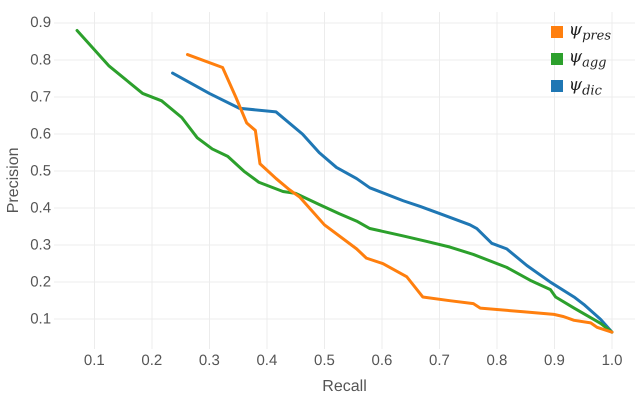  What do you see at coordinates (41, 281) in the screenshot?
I see `y-tick-label: 0.2` at bounding box center [41, 281].